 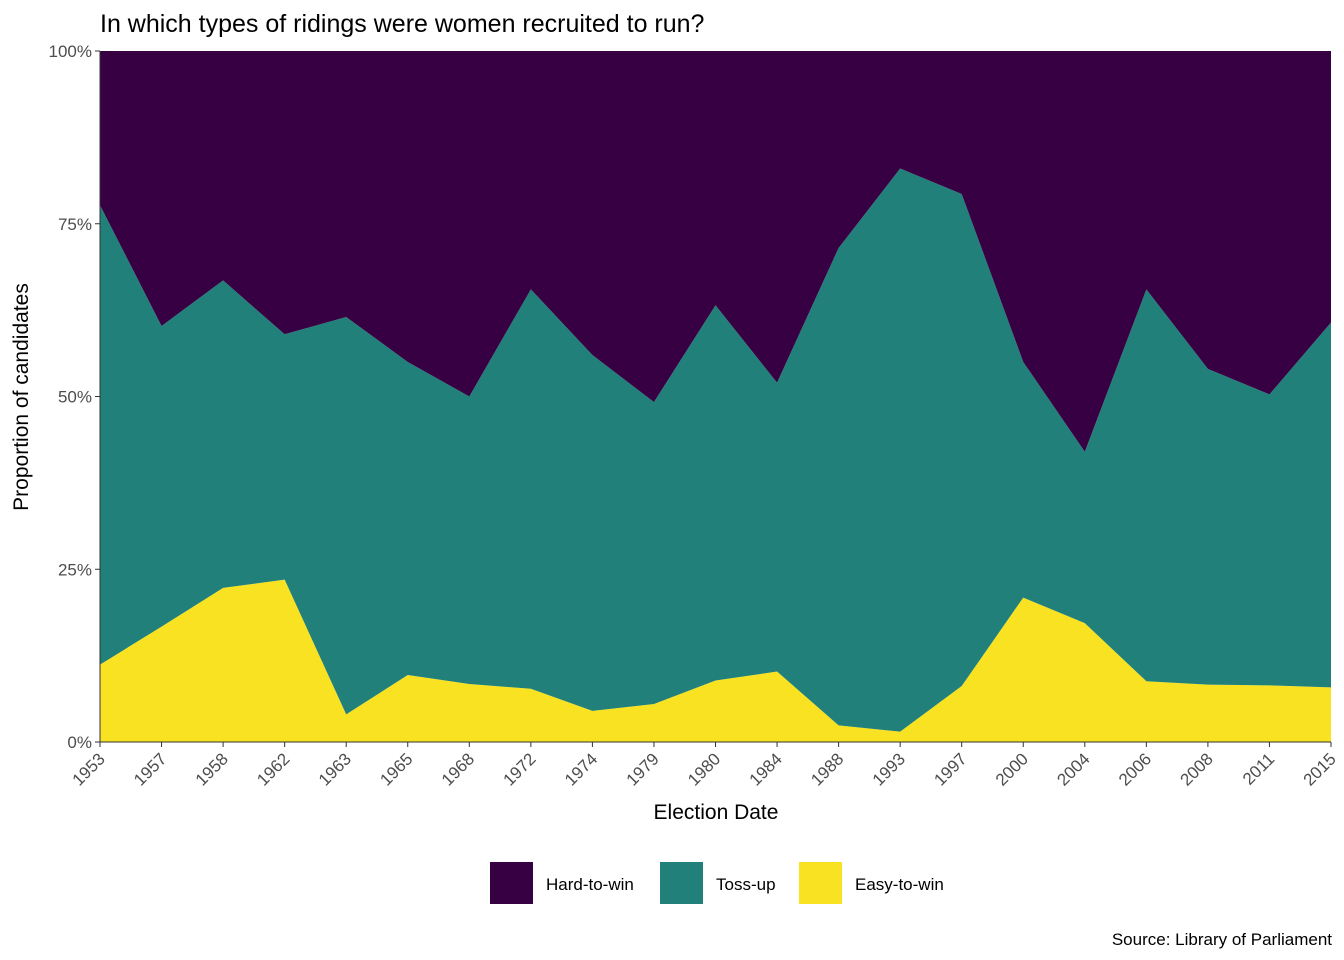 I want to click on legend-item-easy-to-win: Easy-to-win, so click(x=871, y=883).